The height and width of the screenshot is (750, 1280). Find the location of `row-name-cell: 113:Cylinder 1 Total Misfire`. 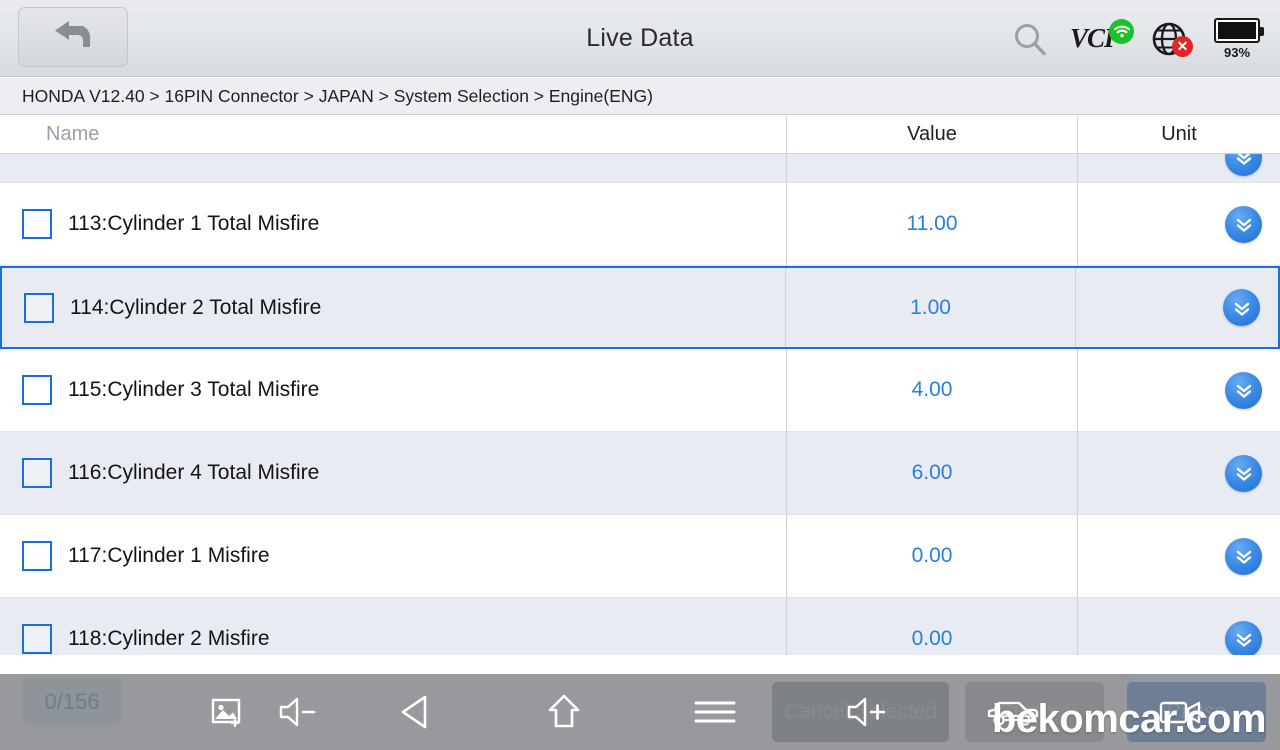

row-name-cell: 113:Cylinder 1 Total Misfire is located at coordinates (393, 224).